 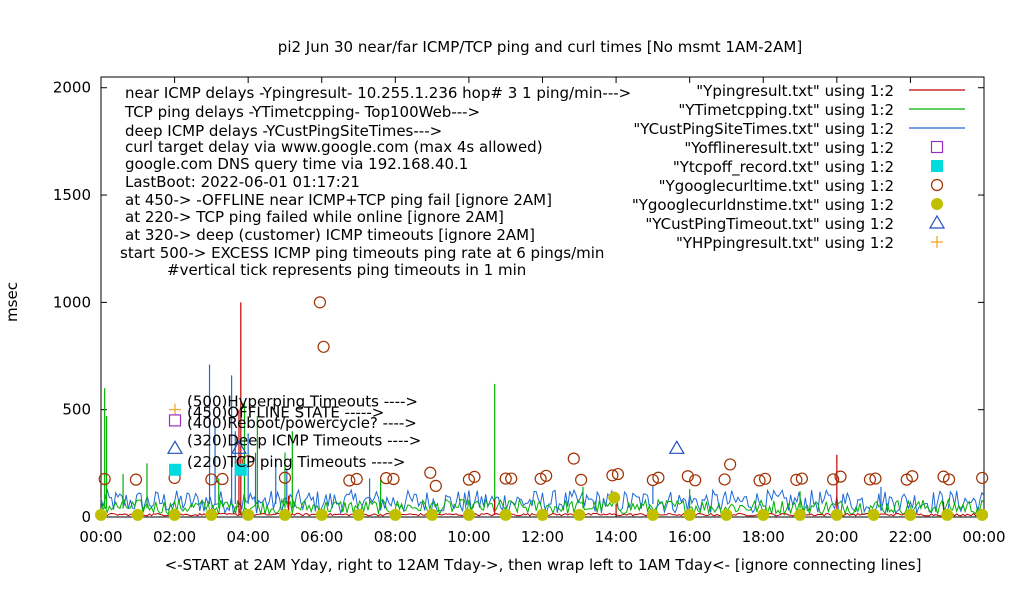 What do you see at coordinates (12, 302) in the screenshot?
I see `y-axis-label: msec` at bounding box center [12, 302].